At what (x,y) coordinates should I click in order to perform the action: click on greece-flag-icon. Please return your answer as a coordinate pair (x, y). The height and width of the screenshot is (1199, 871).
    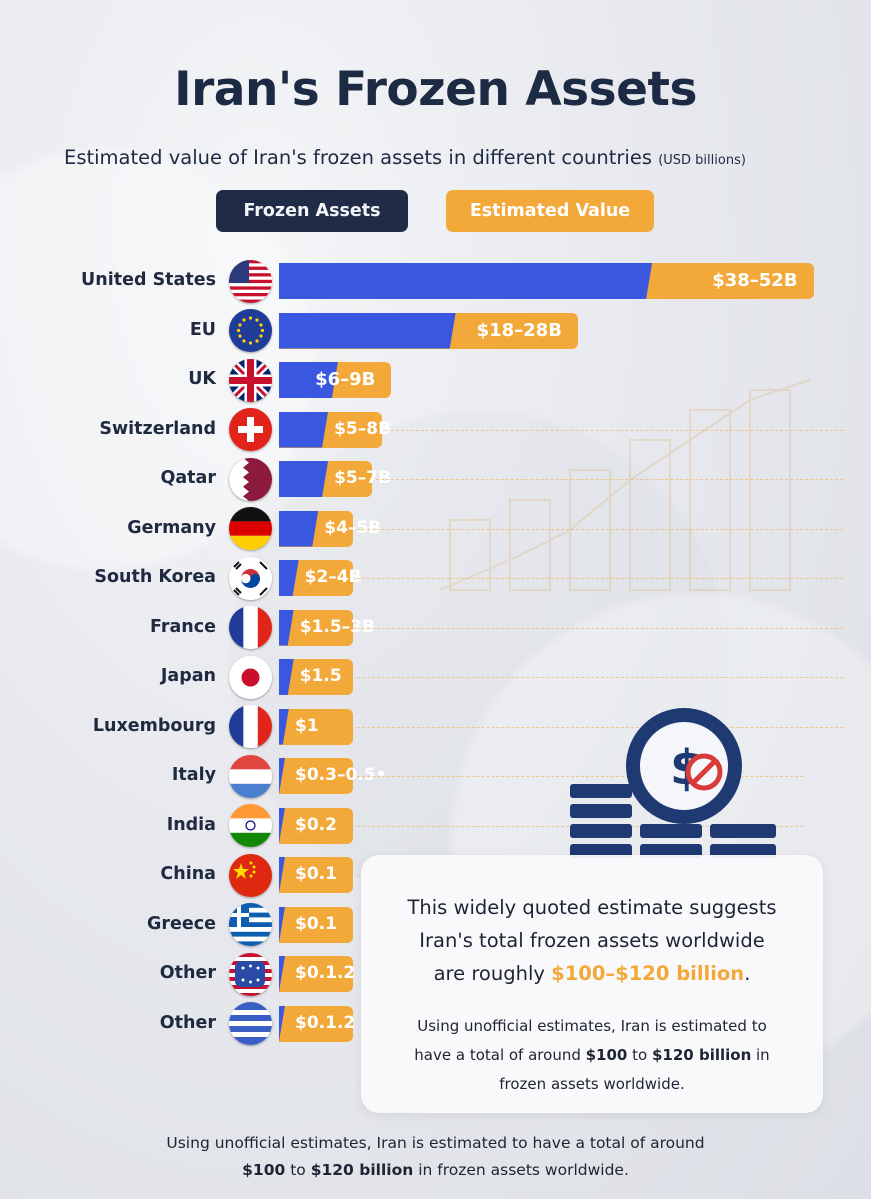
    Looking at the image, I should click on (250, 924).